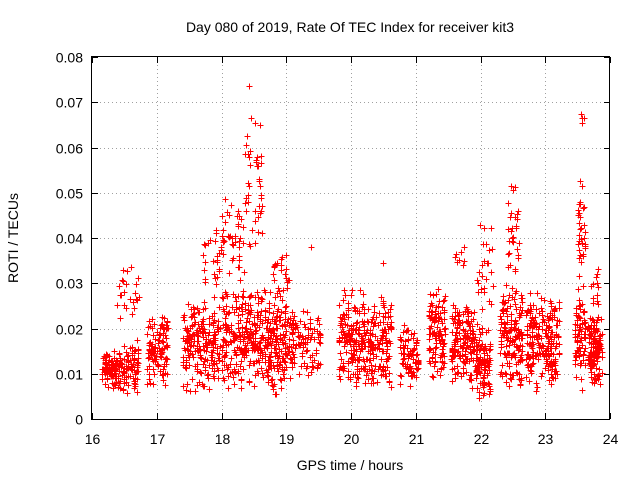 This screenshot has width=640, height=480. Describe the element at coordinates (69, 58) in the screenshot. I see `y-tick-label: 0.08` at that location.